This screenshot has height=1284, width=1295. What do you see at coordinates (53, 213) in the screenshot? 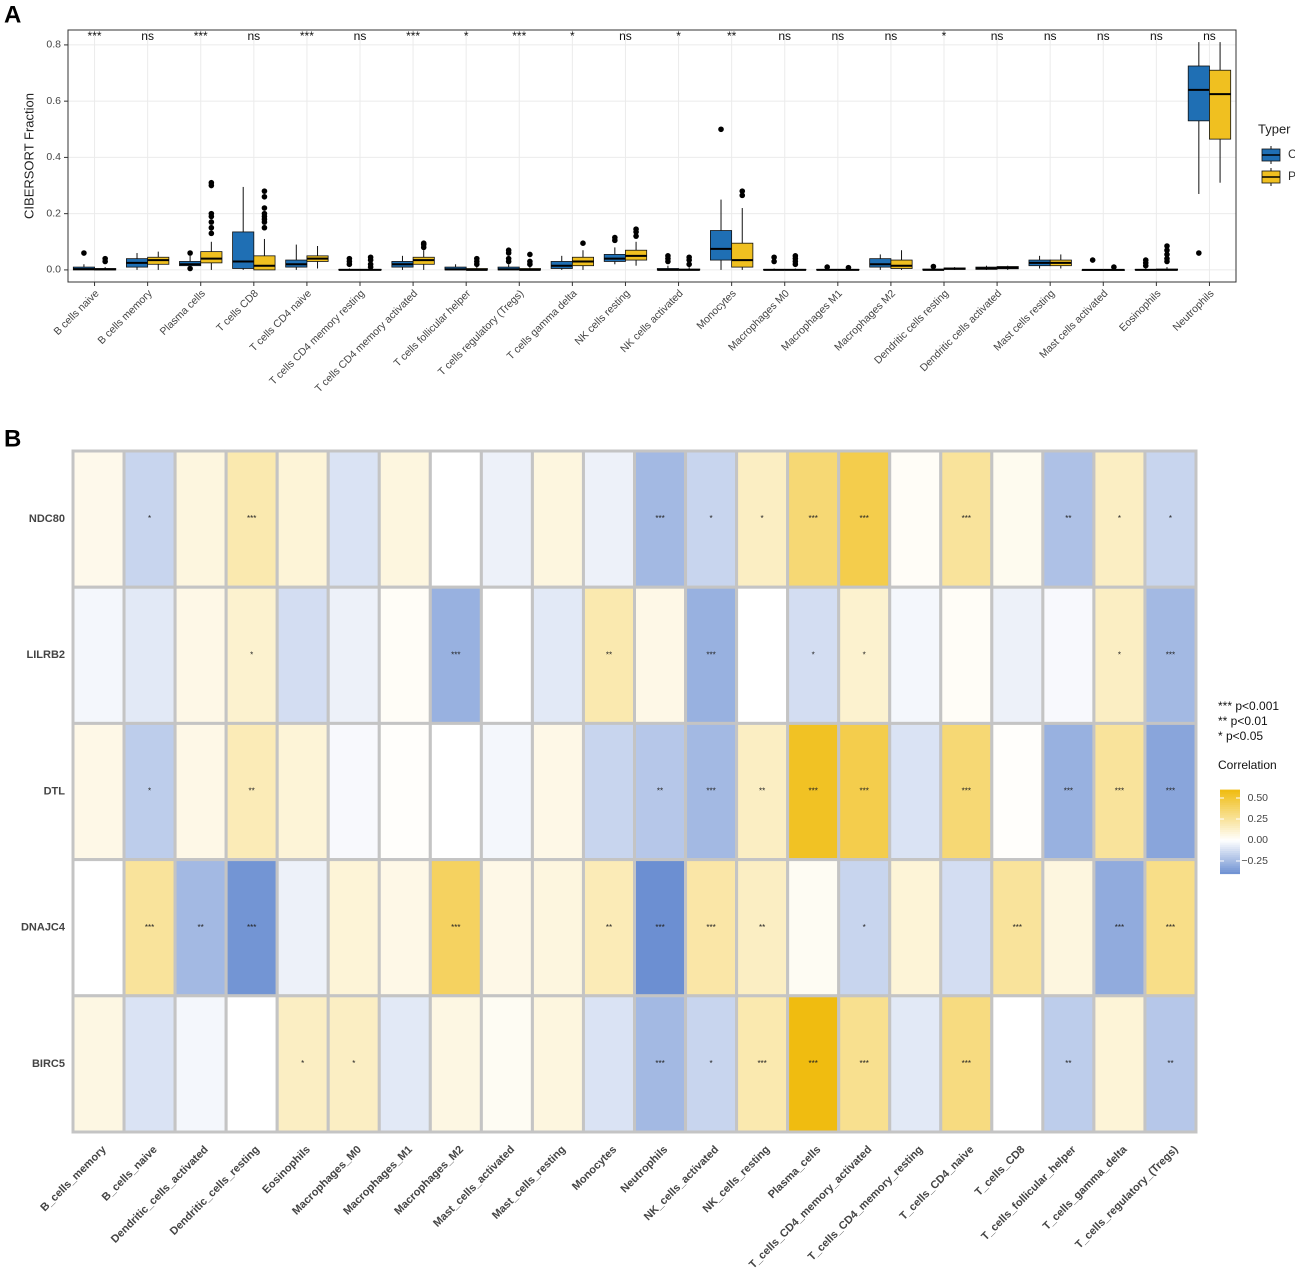
I see `y-tick-label: 0.2` at bounding box center [53, 213].